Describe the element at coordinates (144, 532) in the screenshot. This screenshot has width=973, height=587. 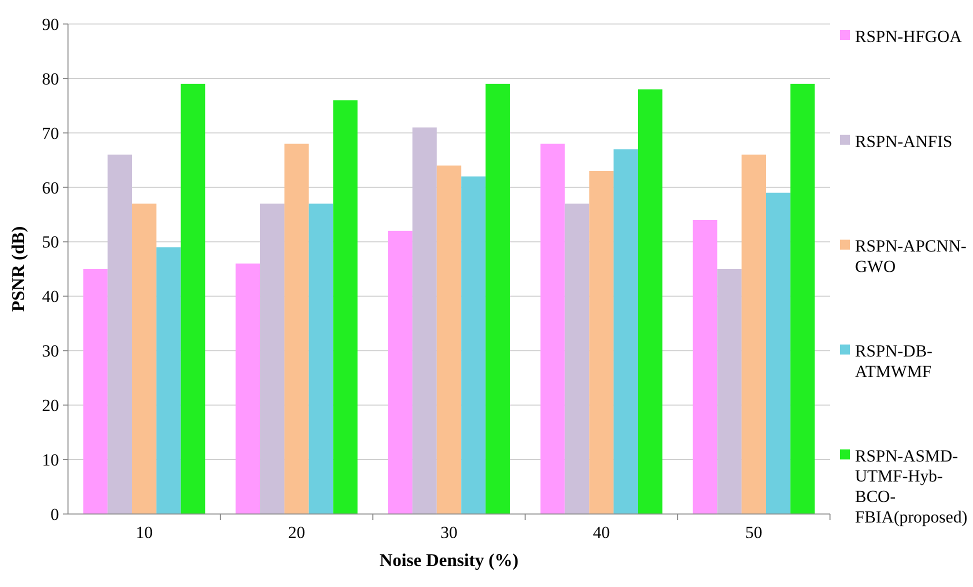
I see `x-tick-label: 10` at that location.